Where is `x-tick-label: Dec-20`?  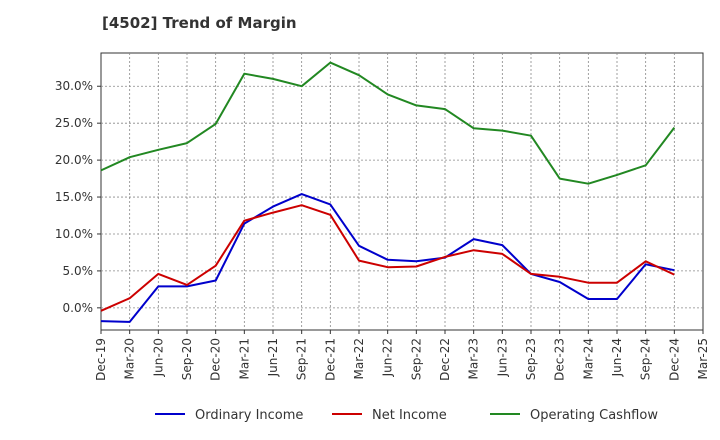
x-tick-label: Dec-20 is located at coordinates (216, 359).